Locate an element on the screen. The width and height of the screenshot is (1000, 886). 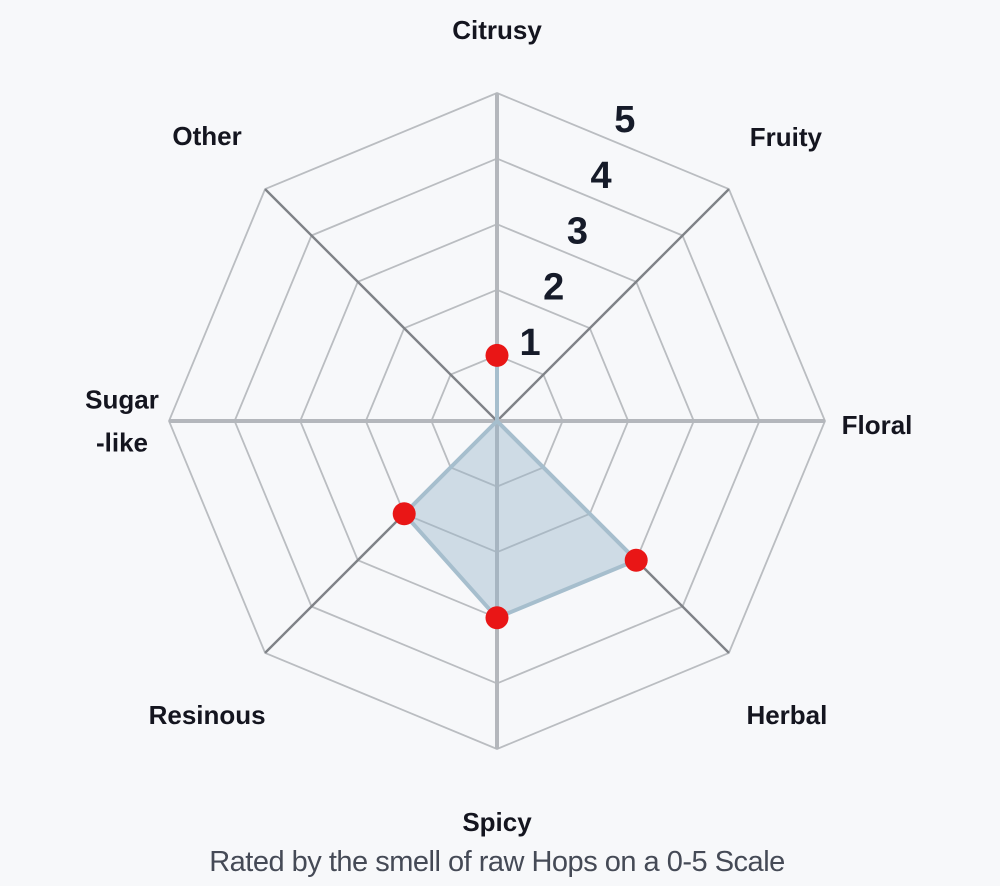
data-point-citrusy is located at coordinates (497, 355).